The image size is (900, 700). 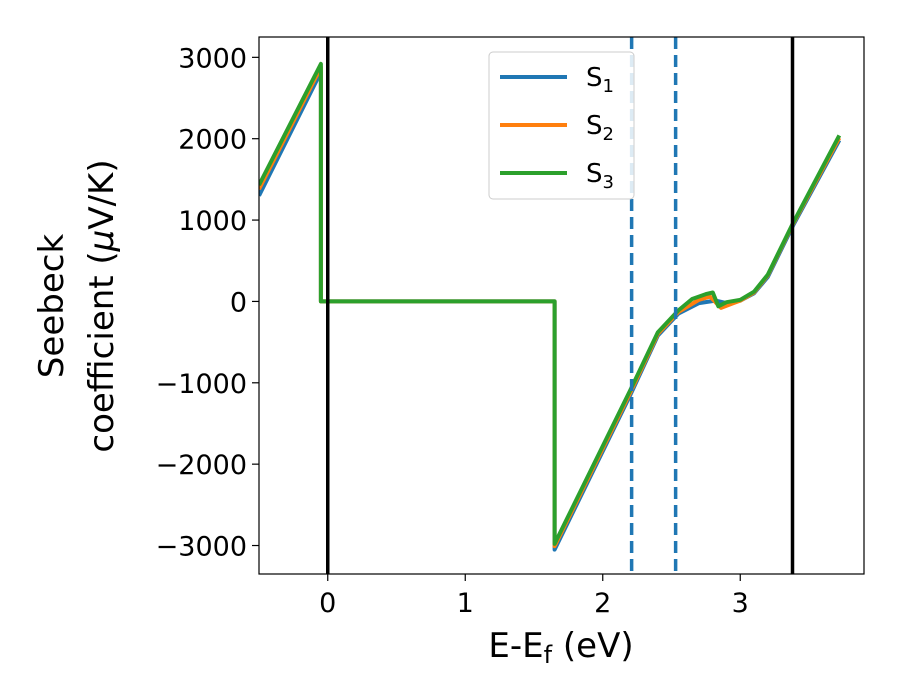 What do you see at coordinates (600, 80) in the screenshot?
I see `legend-label-s1: S1` at bounding box center [600, 80].